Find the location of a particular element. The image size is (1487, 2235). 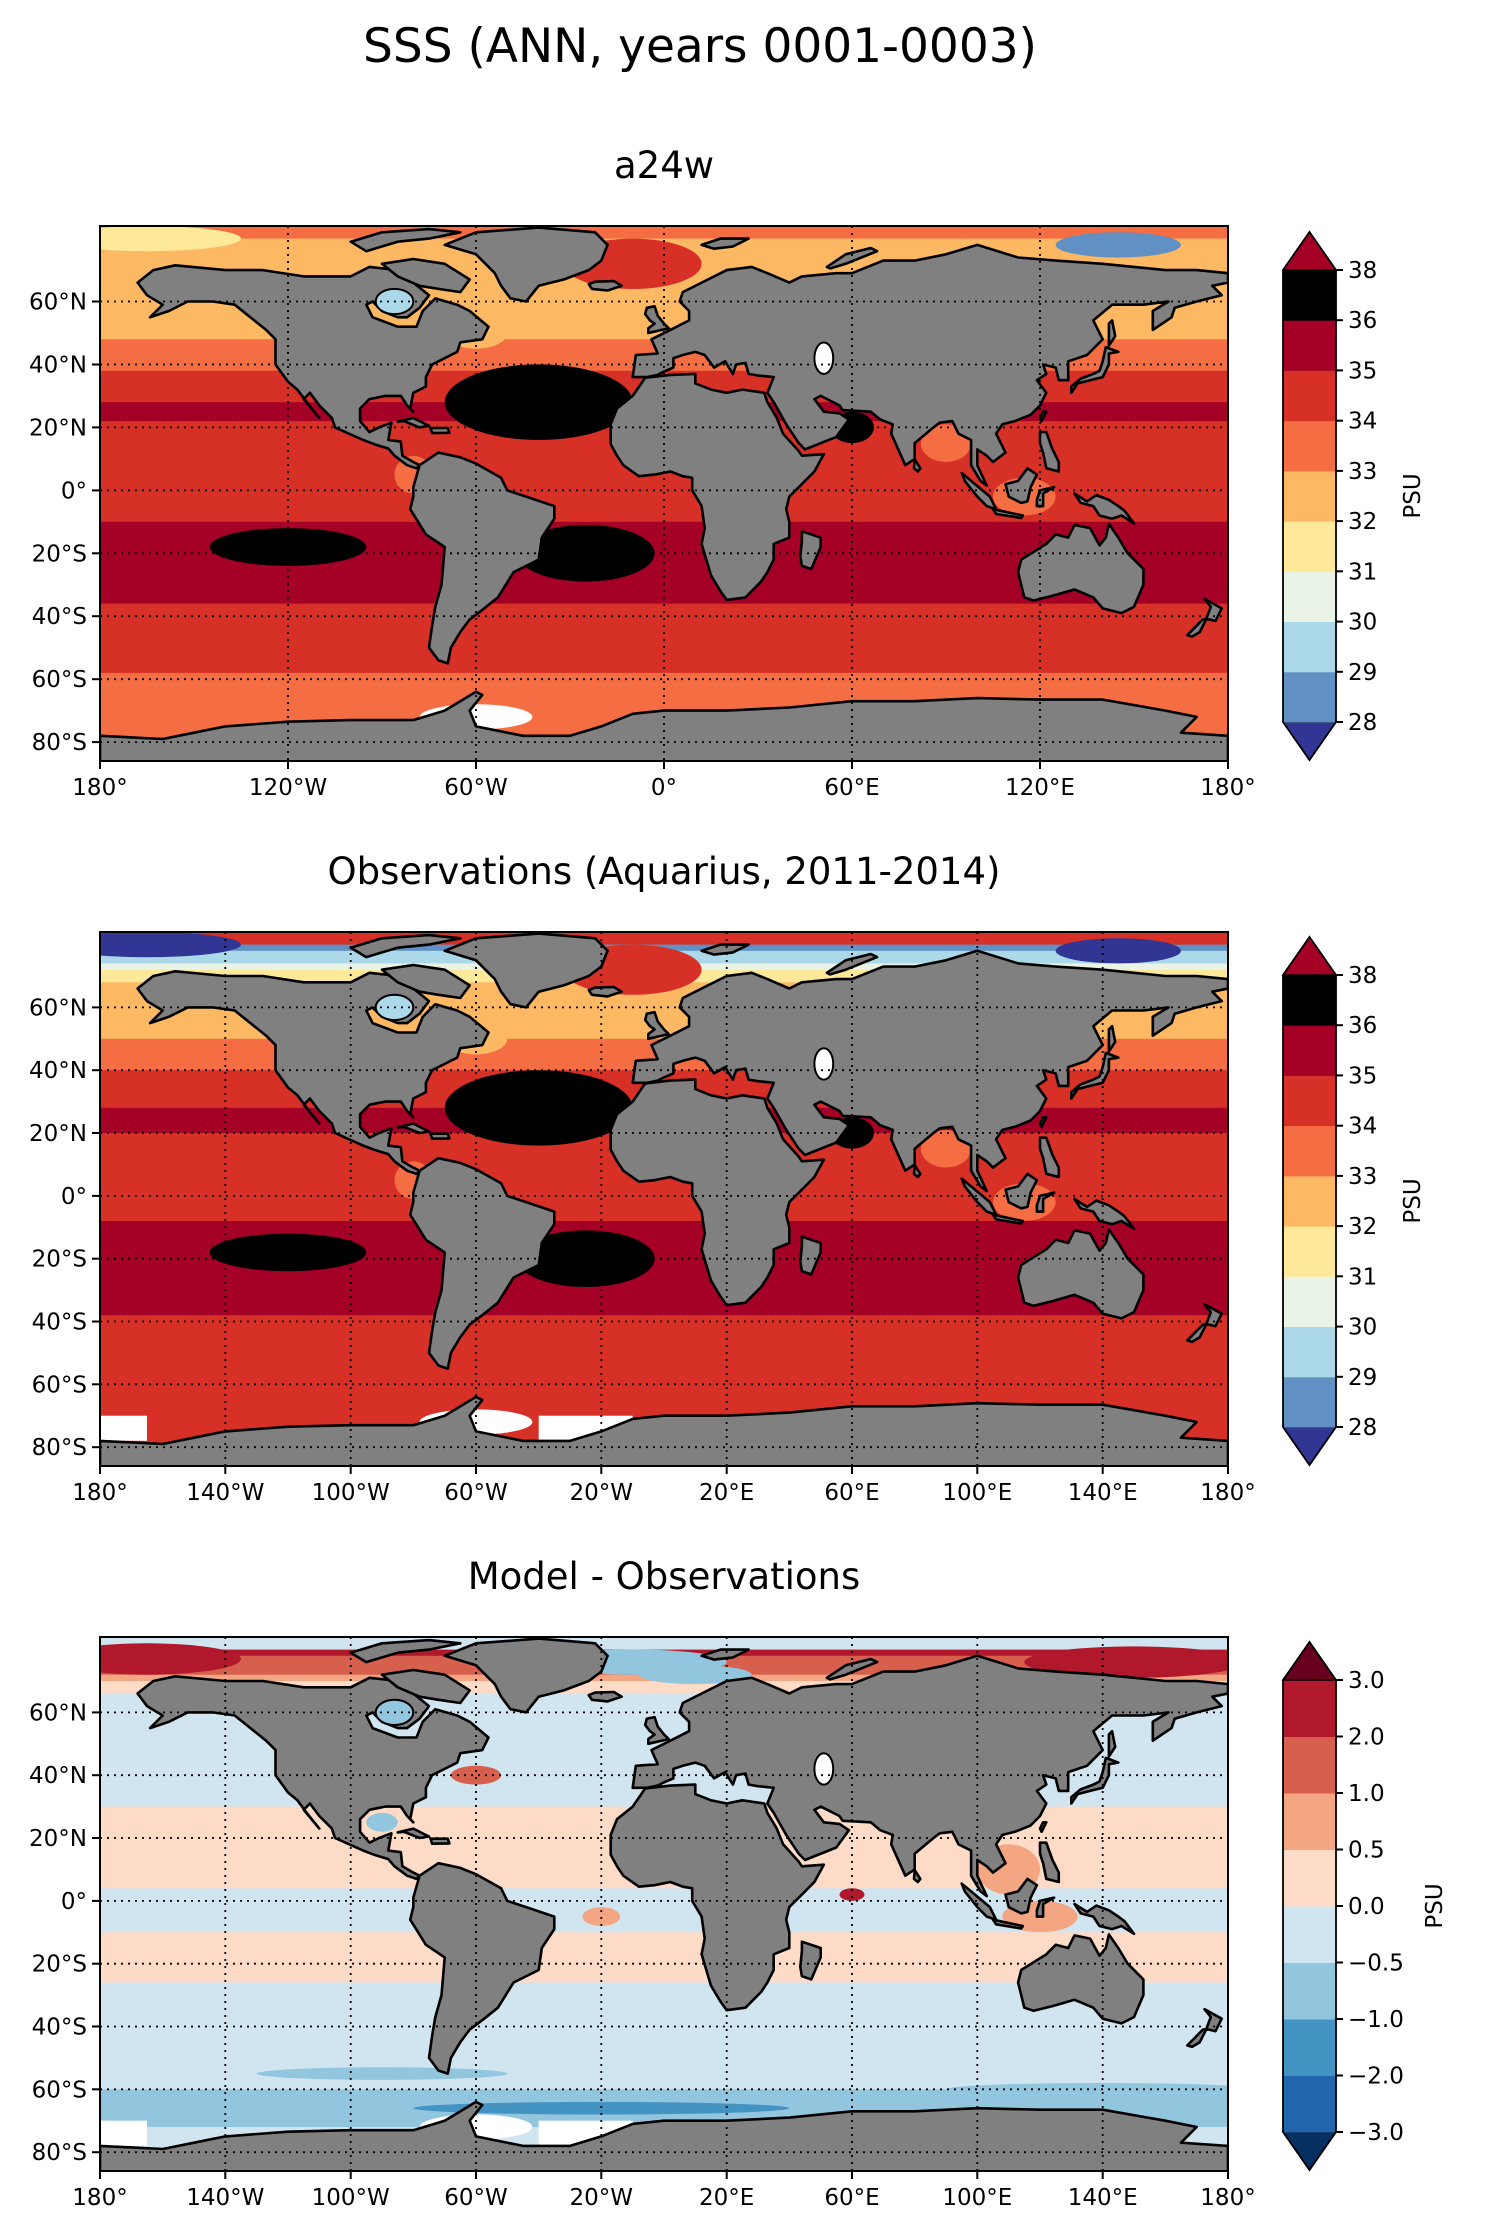

lon-tick-label: 100°E is located at coordinates (977, 1493).